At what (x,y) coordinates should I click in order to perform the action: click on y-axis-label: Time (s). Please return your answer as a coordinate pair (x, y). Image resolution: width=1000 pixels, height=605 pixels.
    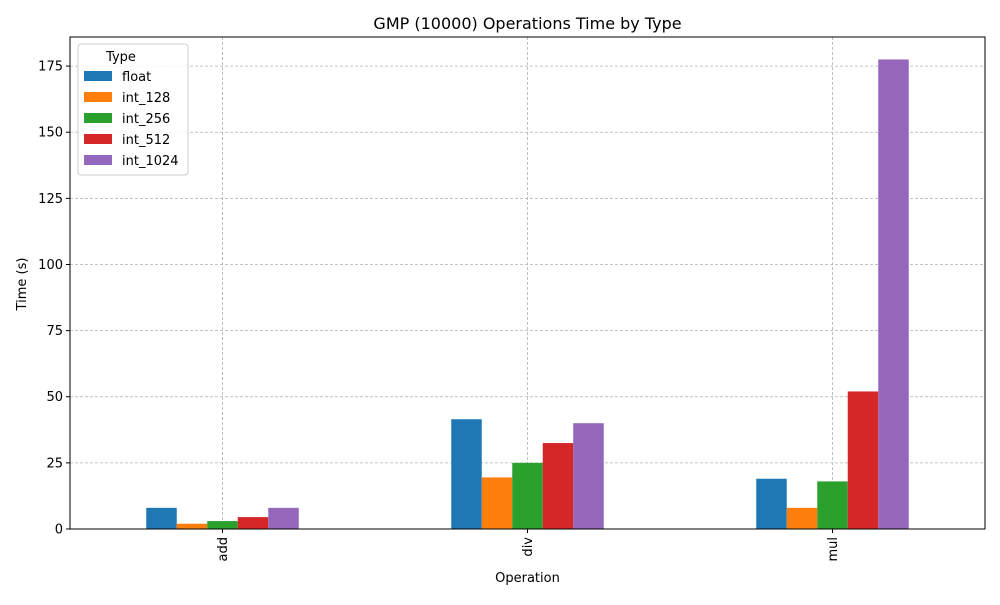
    Looking at the image, I should click on (22, 285).